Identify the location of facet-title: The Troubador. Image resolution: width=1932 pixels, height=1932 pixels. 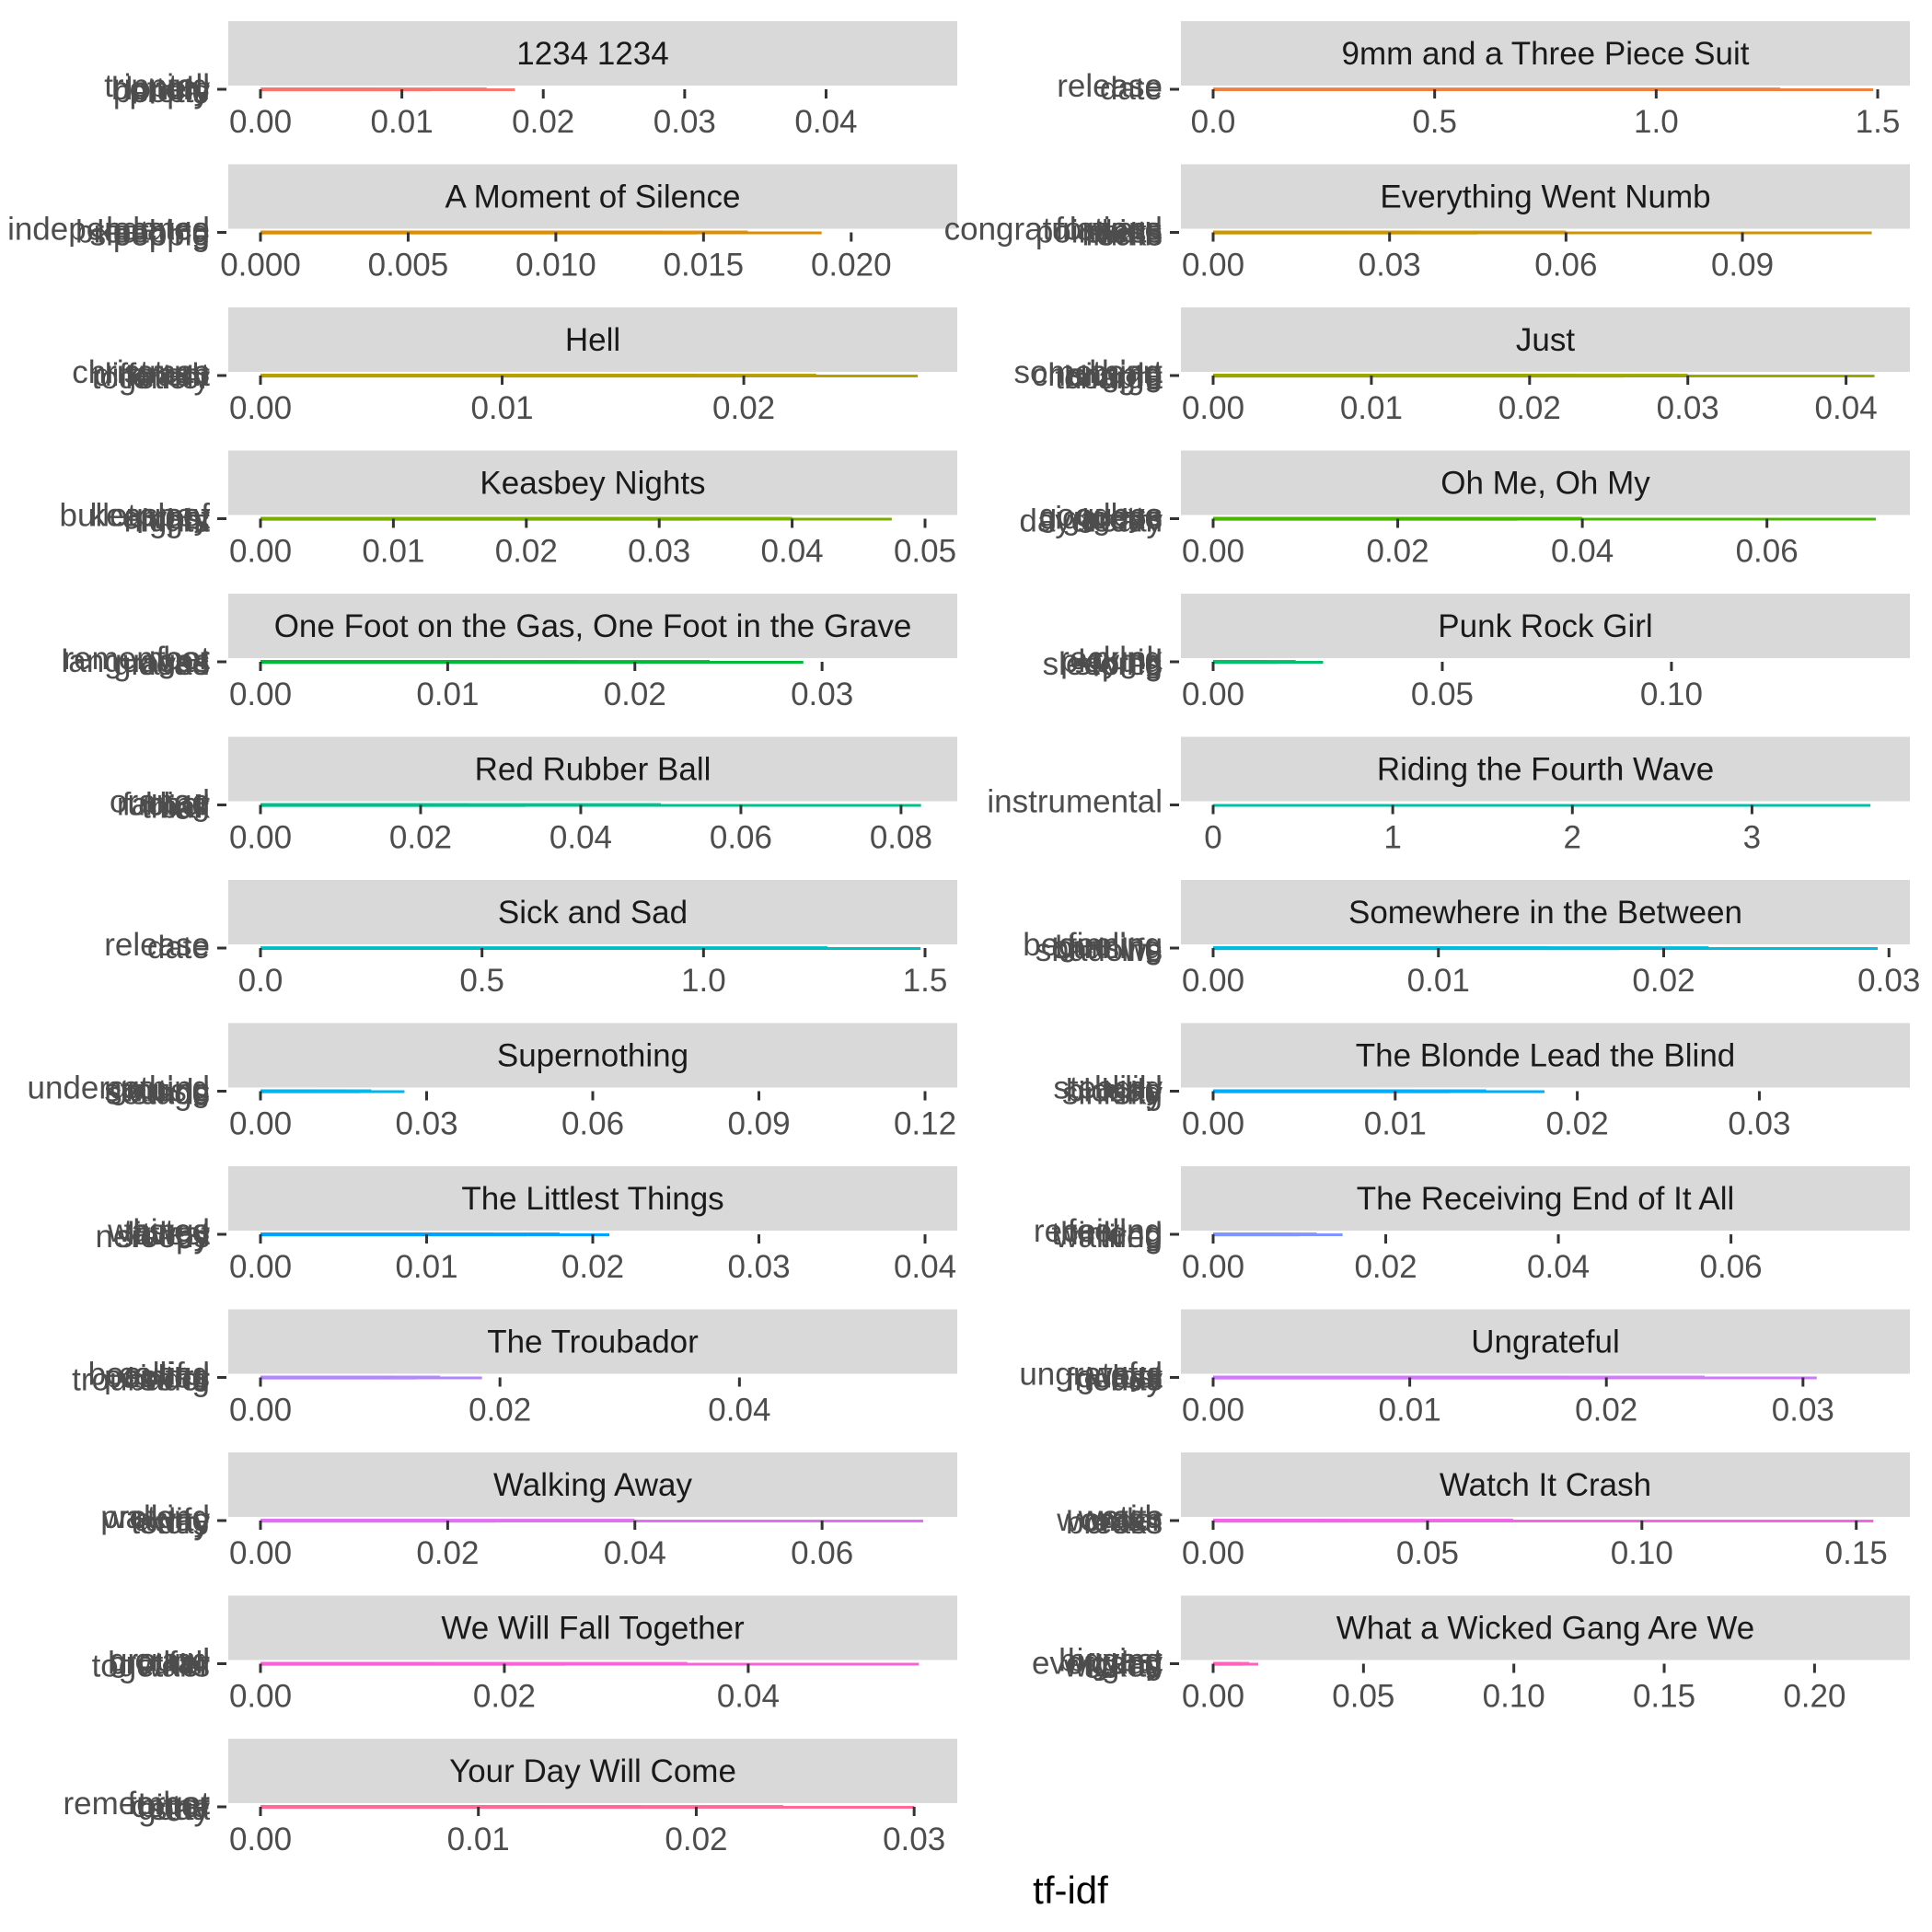
(593, 1342).